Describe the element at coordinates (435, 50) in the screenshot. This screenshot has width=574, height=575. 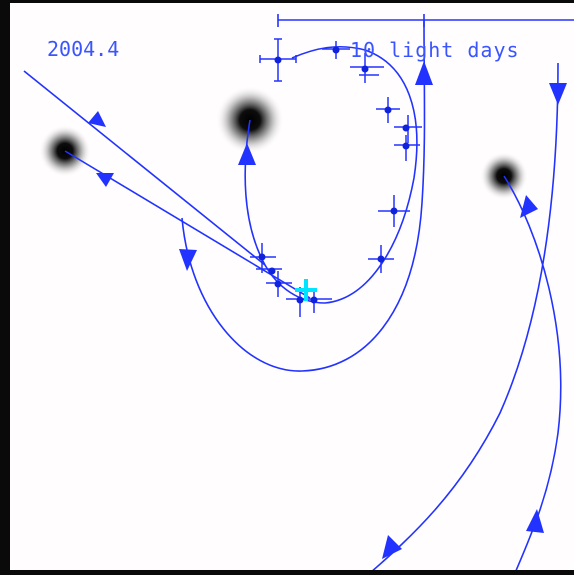
I see `scale-bar-label: 10 light days` at that location.